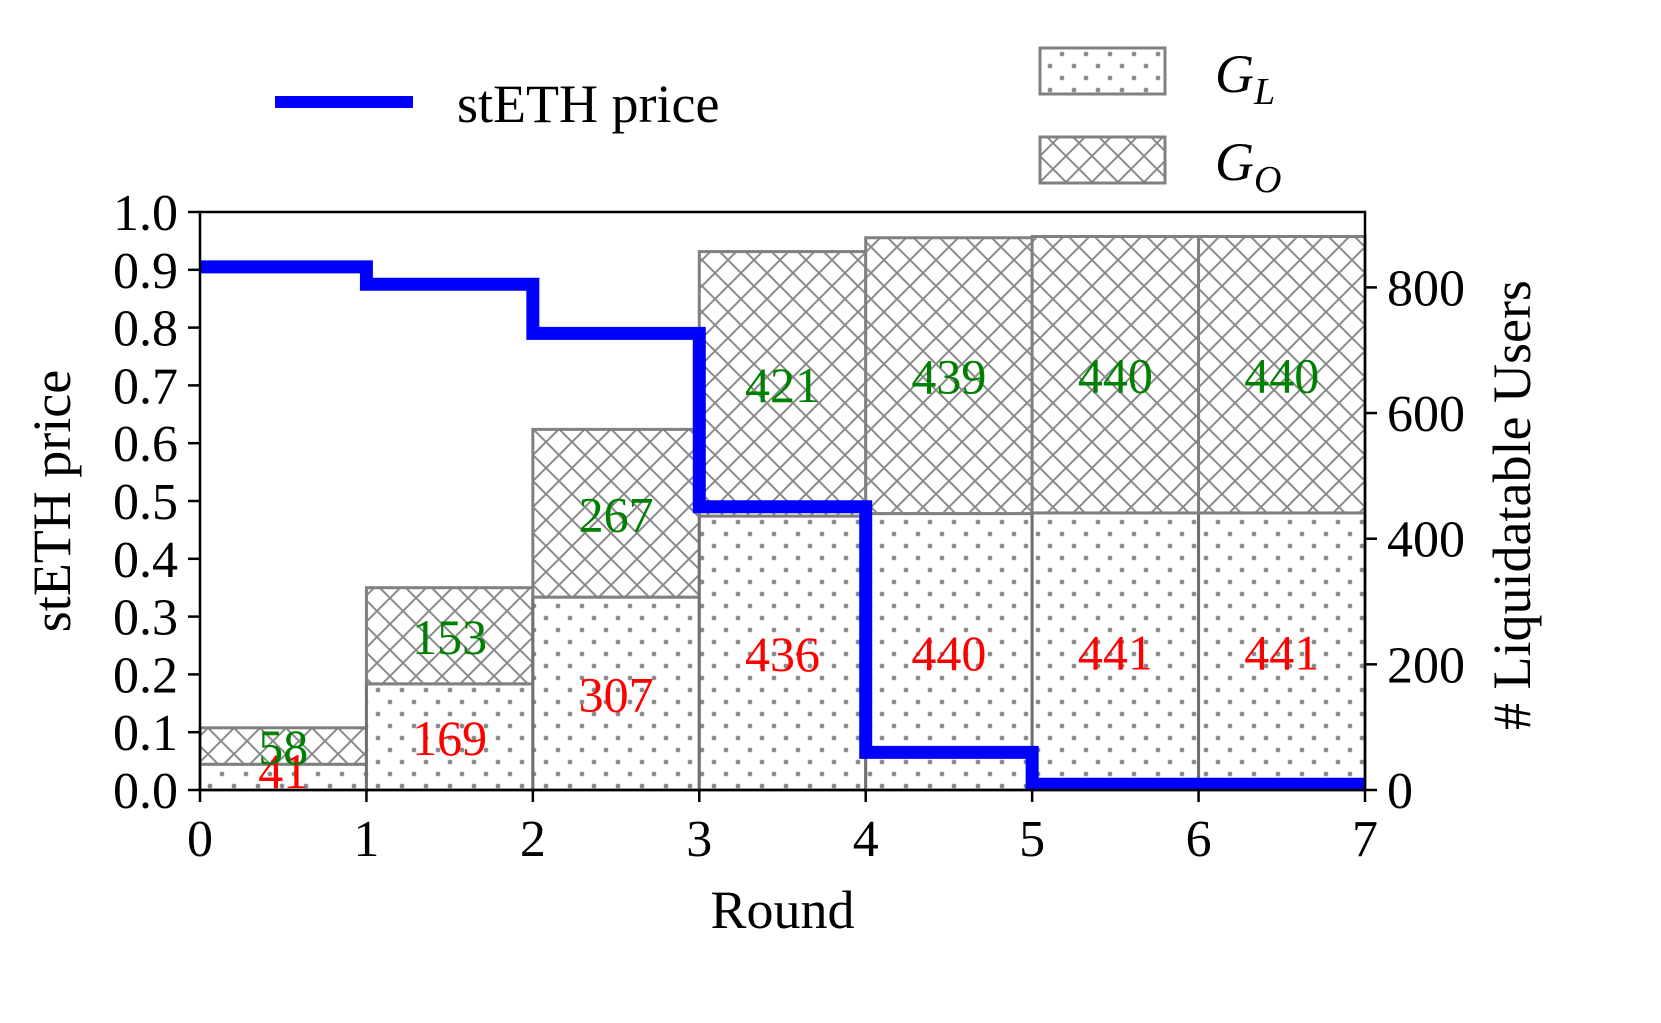 The image size is (1661, 1023). I want to click on legend-gl-sub: L, so click(1264, 92).